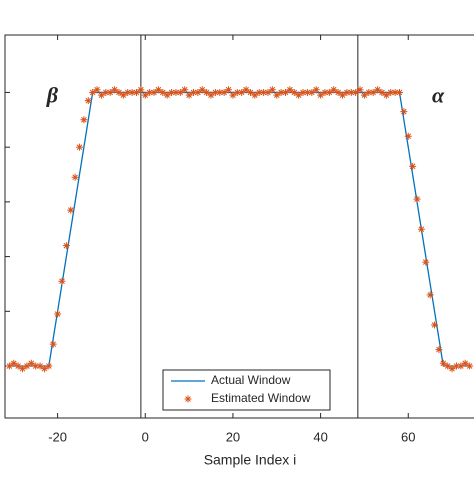 The width and height of the screenshot is (474, 479). What do you see at coordinates (261, 398) in the screenshot?
I see `legend-label: Estimated Window` at bounding box center [261, 398].